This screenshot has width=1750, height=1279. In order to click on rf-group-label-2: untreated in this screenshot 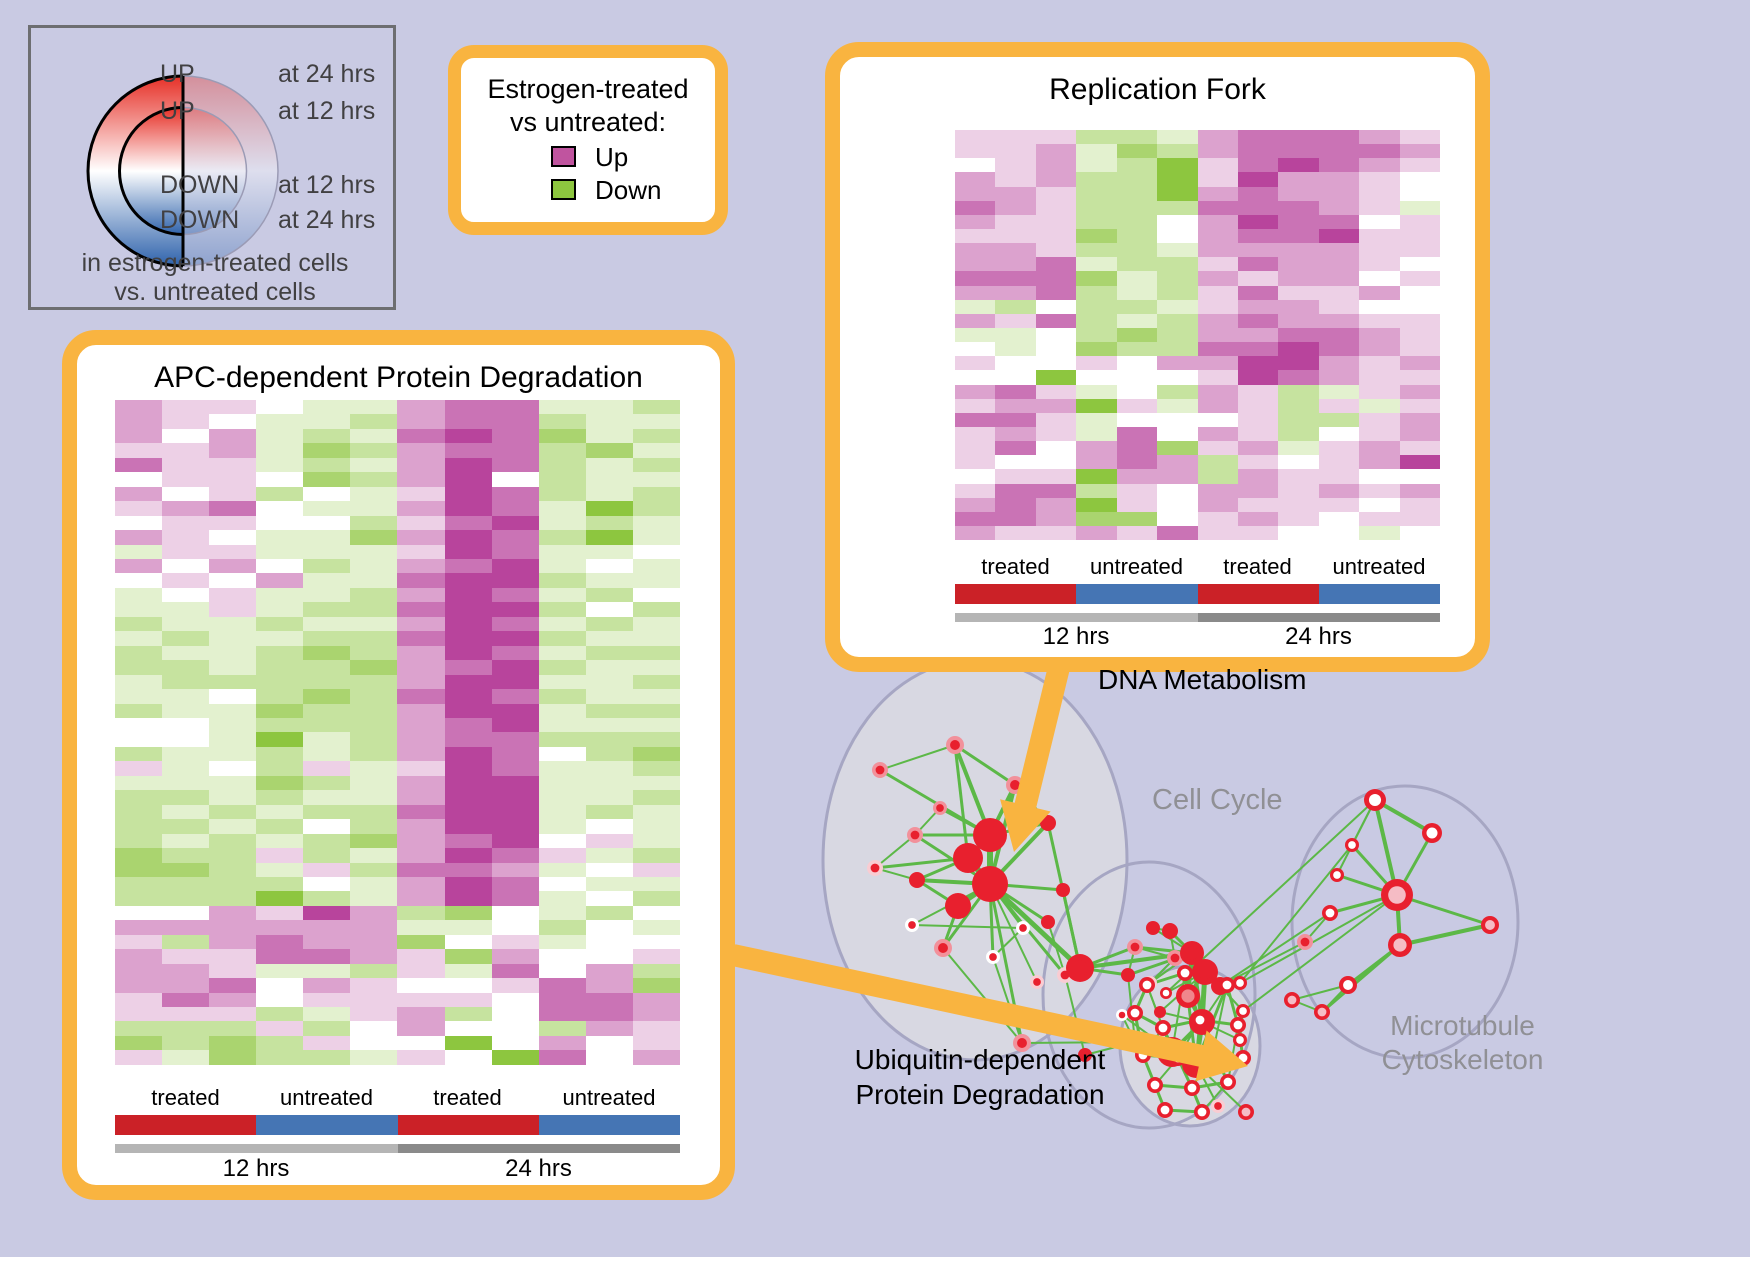, I will do `click(1136, 566)`.